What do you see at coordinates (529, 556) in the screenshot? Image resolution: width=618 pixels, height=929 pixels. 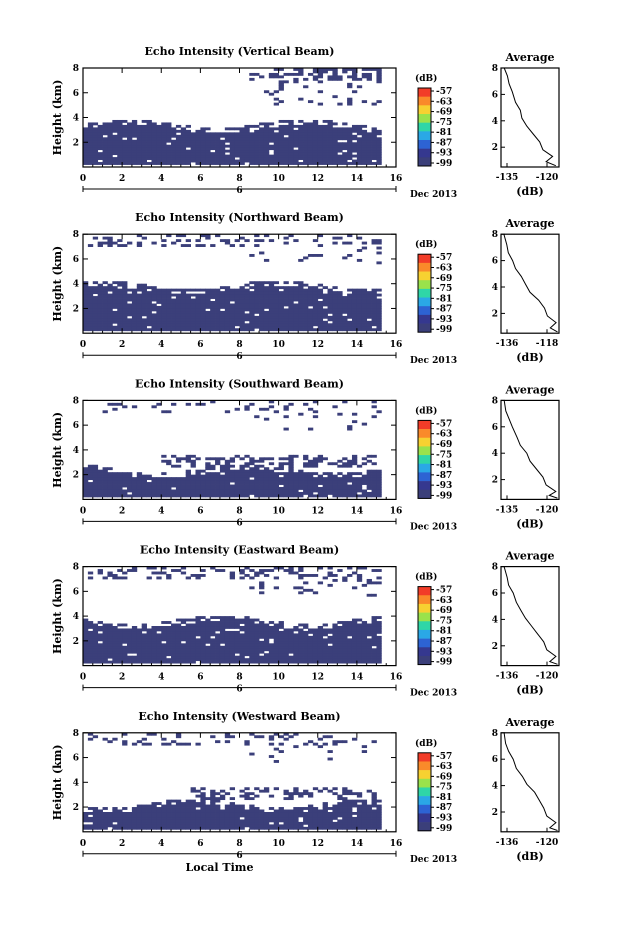 I see `average-title: Average` at bounding box center [529, 556].